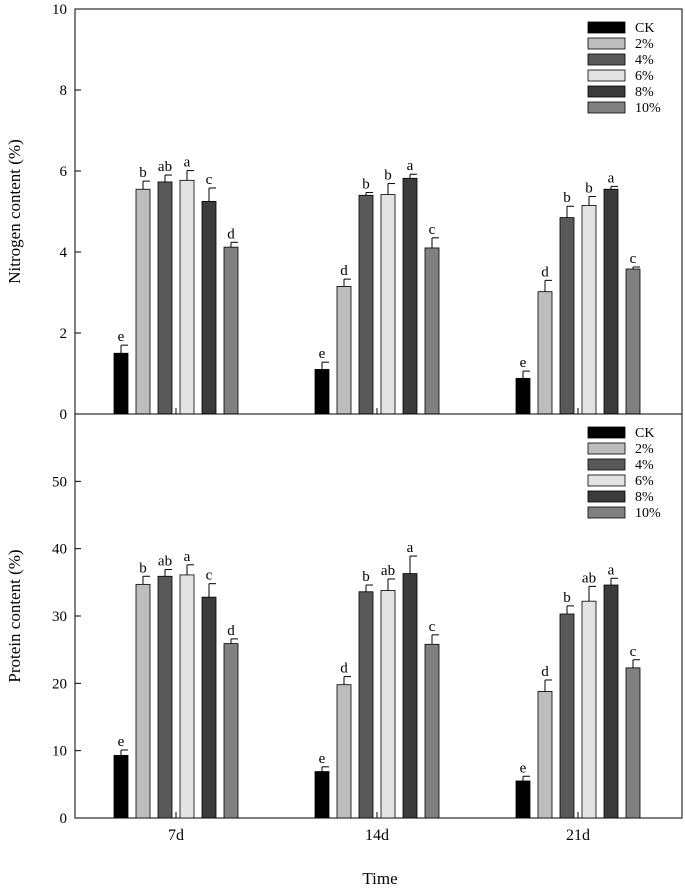 The height and width of the screenshot is (891, 685). What do you see at coordinates (379, 878) in the screenshot?
I see `x-axis-label: Time` at bounding box center [379, 878].